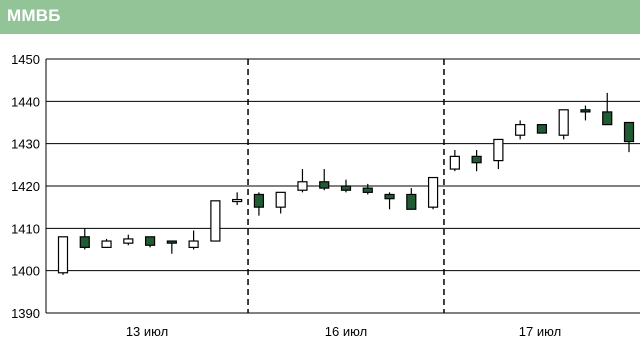  I want to click on y-tick-label: 1390, so click(25, 313).